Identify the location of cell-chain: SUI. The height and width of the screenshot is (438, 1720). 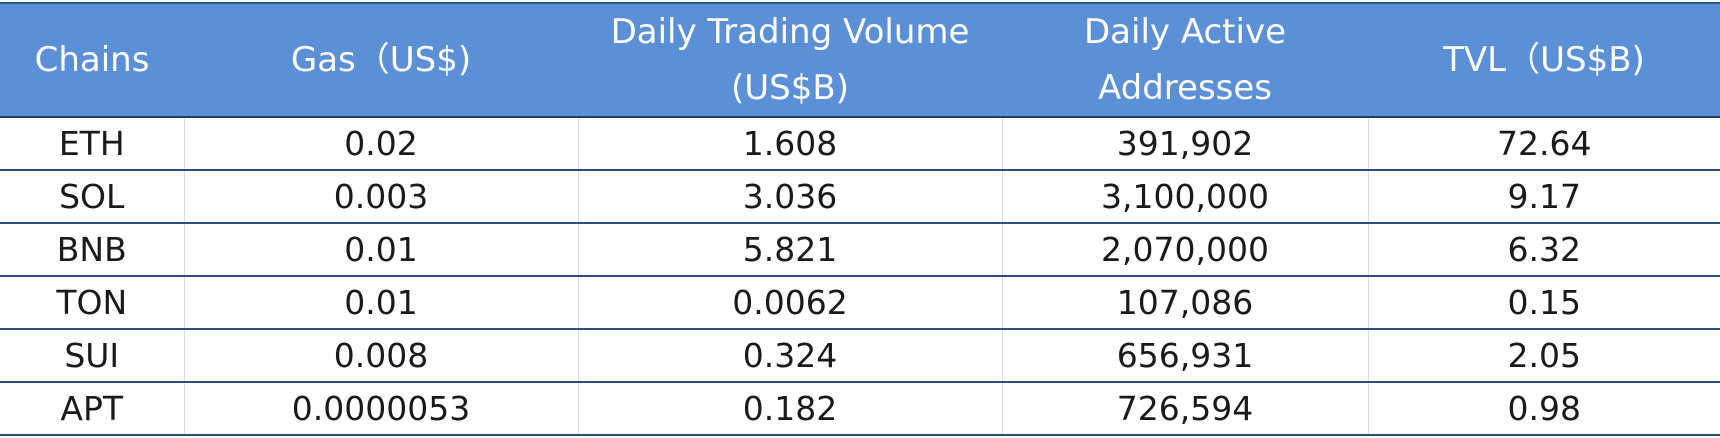
(92, 356).